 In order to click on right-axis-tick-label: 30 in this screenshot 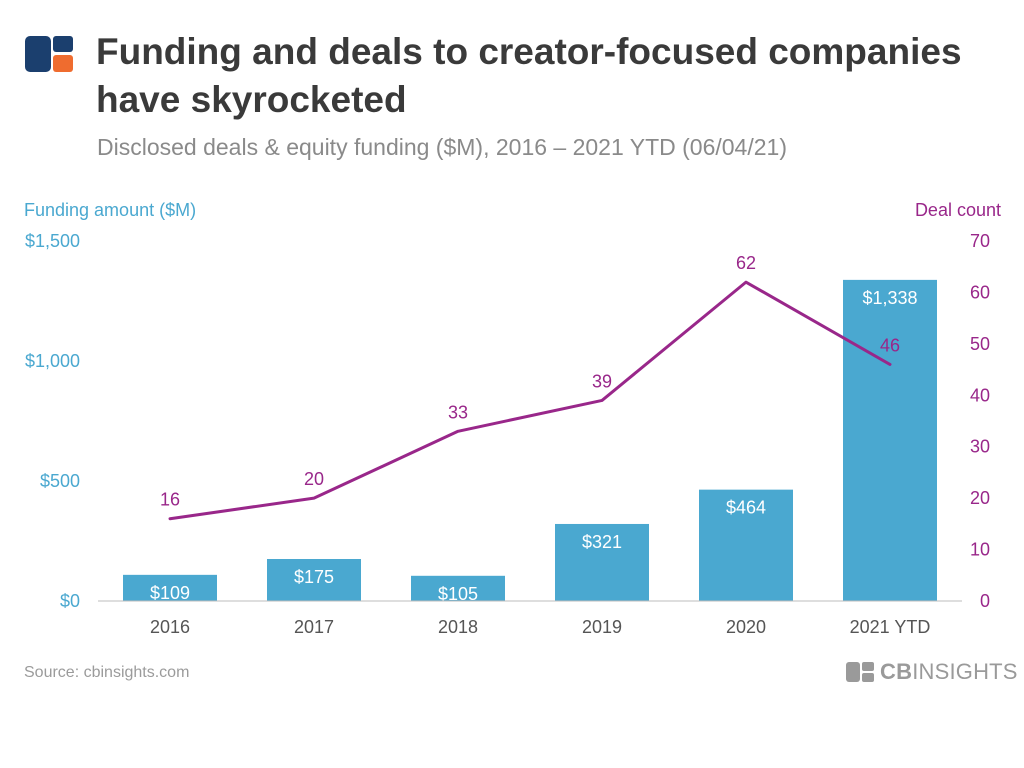, I will do `click(980, 447)`.